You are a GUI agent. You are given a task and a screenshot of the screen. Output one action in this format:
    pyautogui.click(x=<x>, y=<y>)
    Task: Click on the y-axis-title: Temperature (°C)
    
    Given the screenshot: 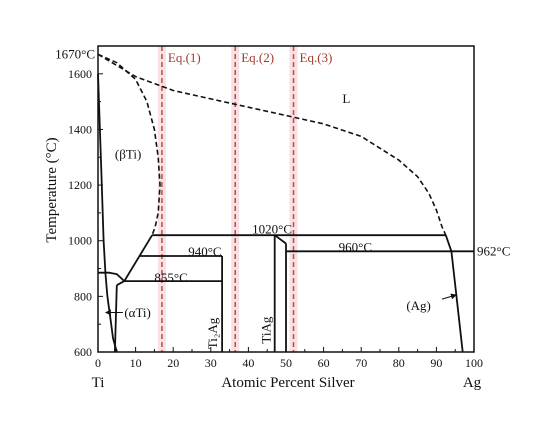 What is the action you would take?
    pyautogui.click(x=52, y=189)
    